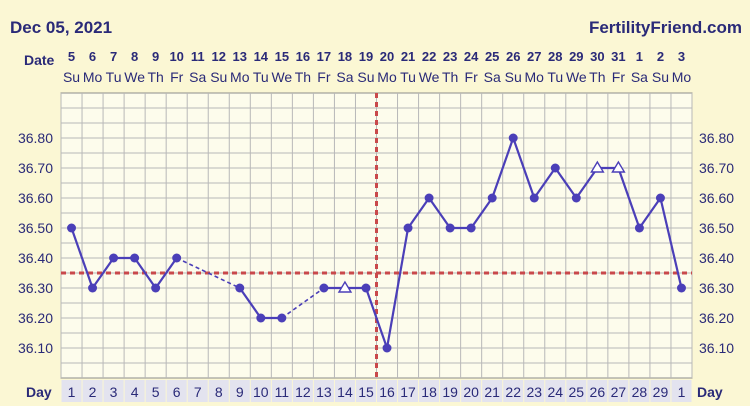 The height and width of the screenshot is (406, 750). Describe the element at coordinates (61, 27) in the screenshot. I see `chart-date-header: Dec 05, 2021` at that location.